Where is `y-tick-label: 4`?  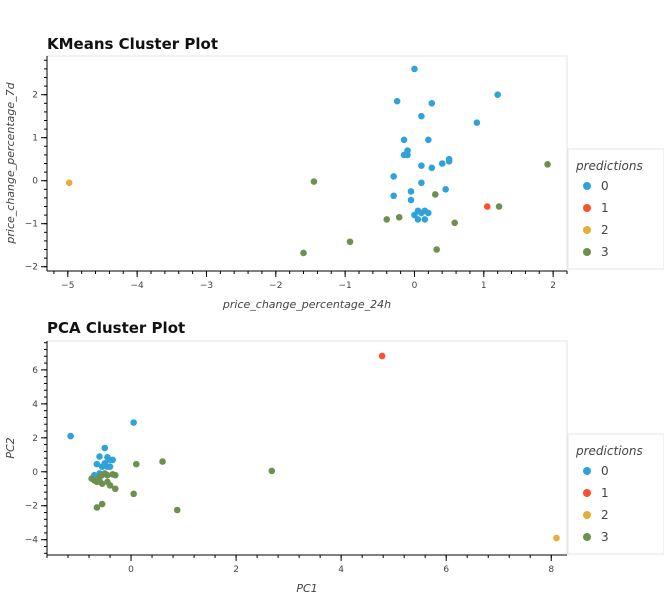 y-tick-label: 4 is located at coordinates (35, 405).